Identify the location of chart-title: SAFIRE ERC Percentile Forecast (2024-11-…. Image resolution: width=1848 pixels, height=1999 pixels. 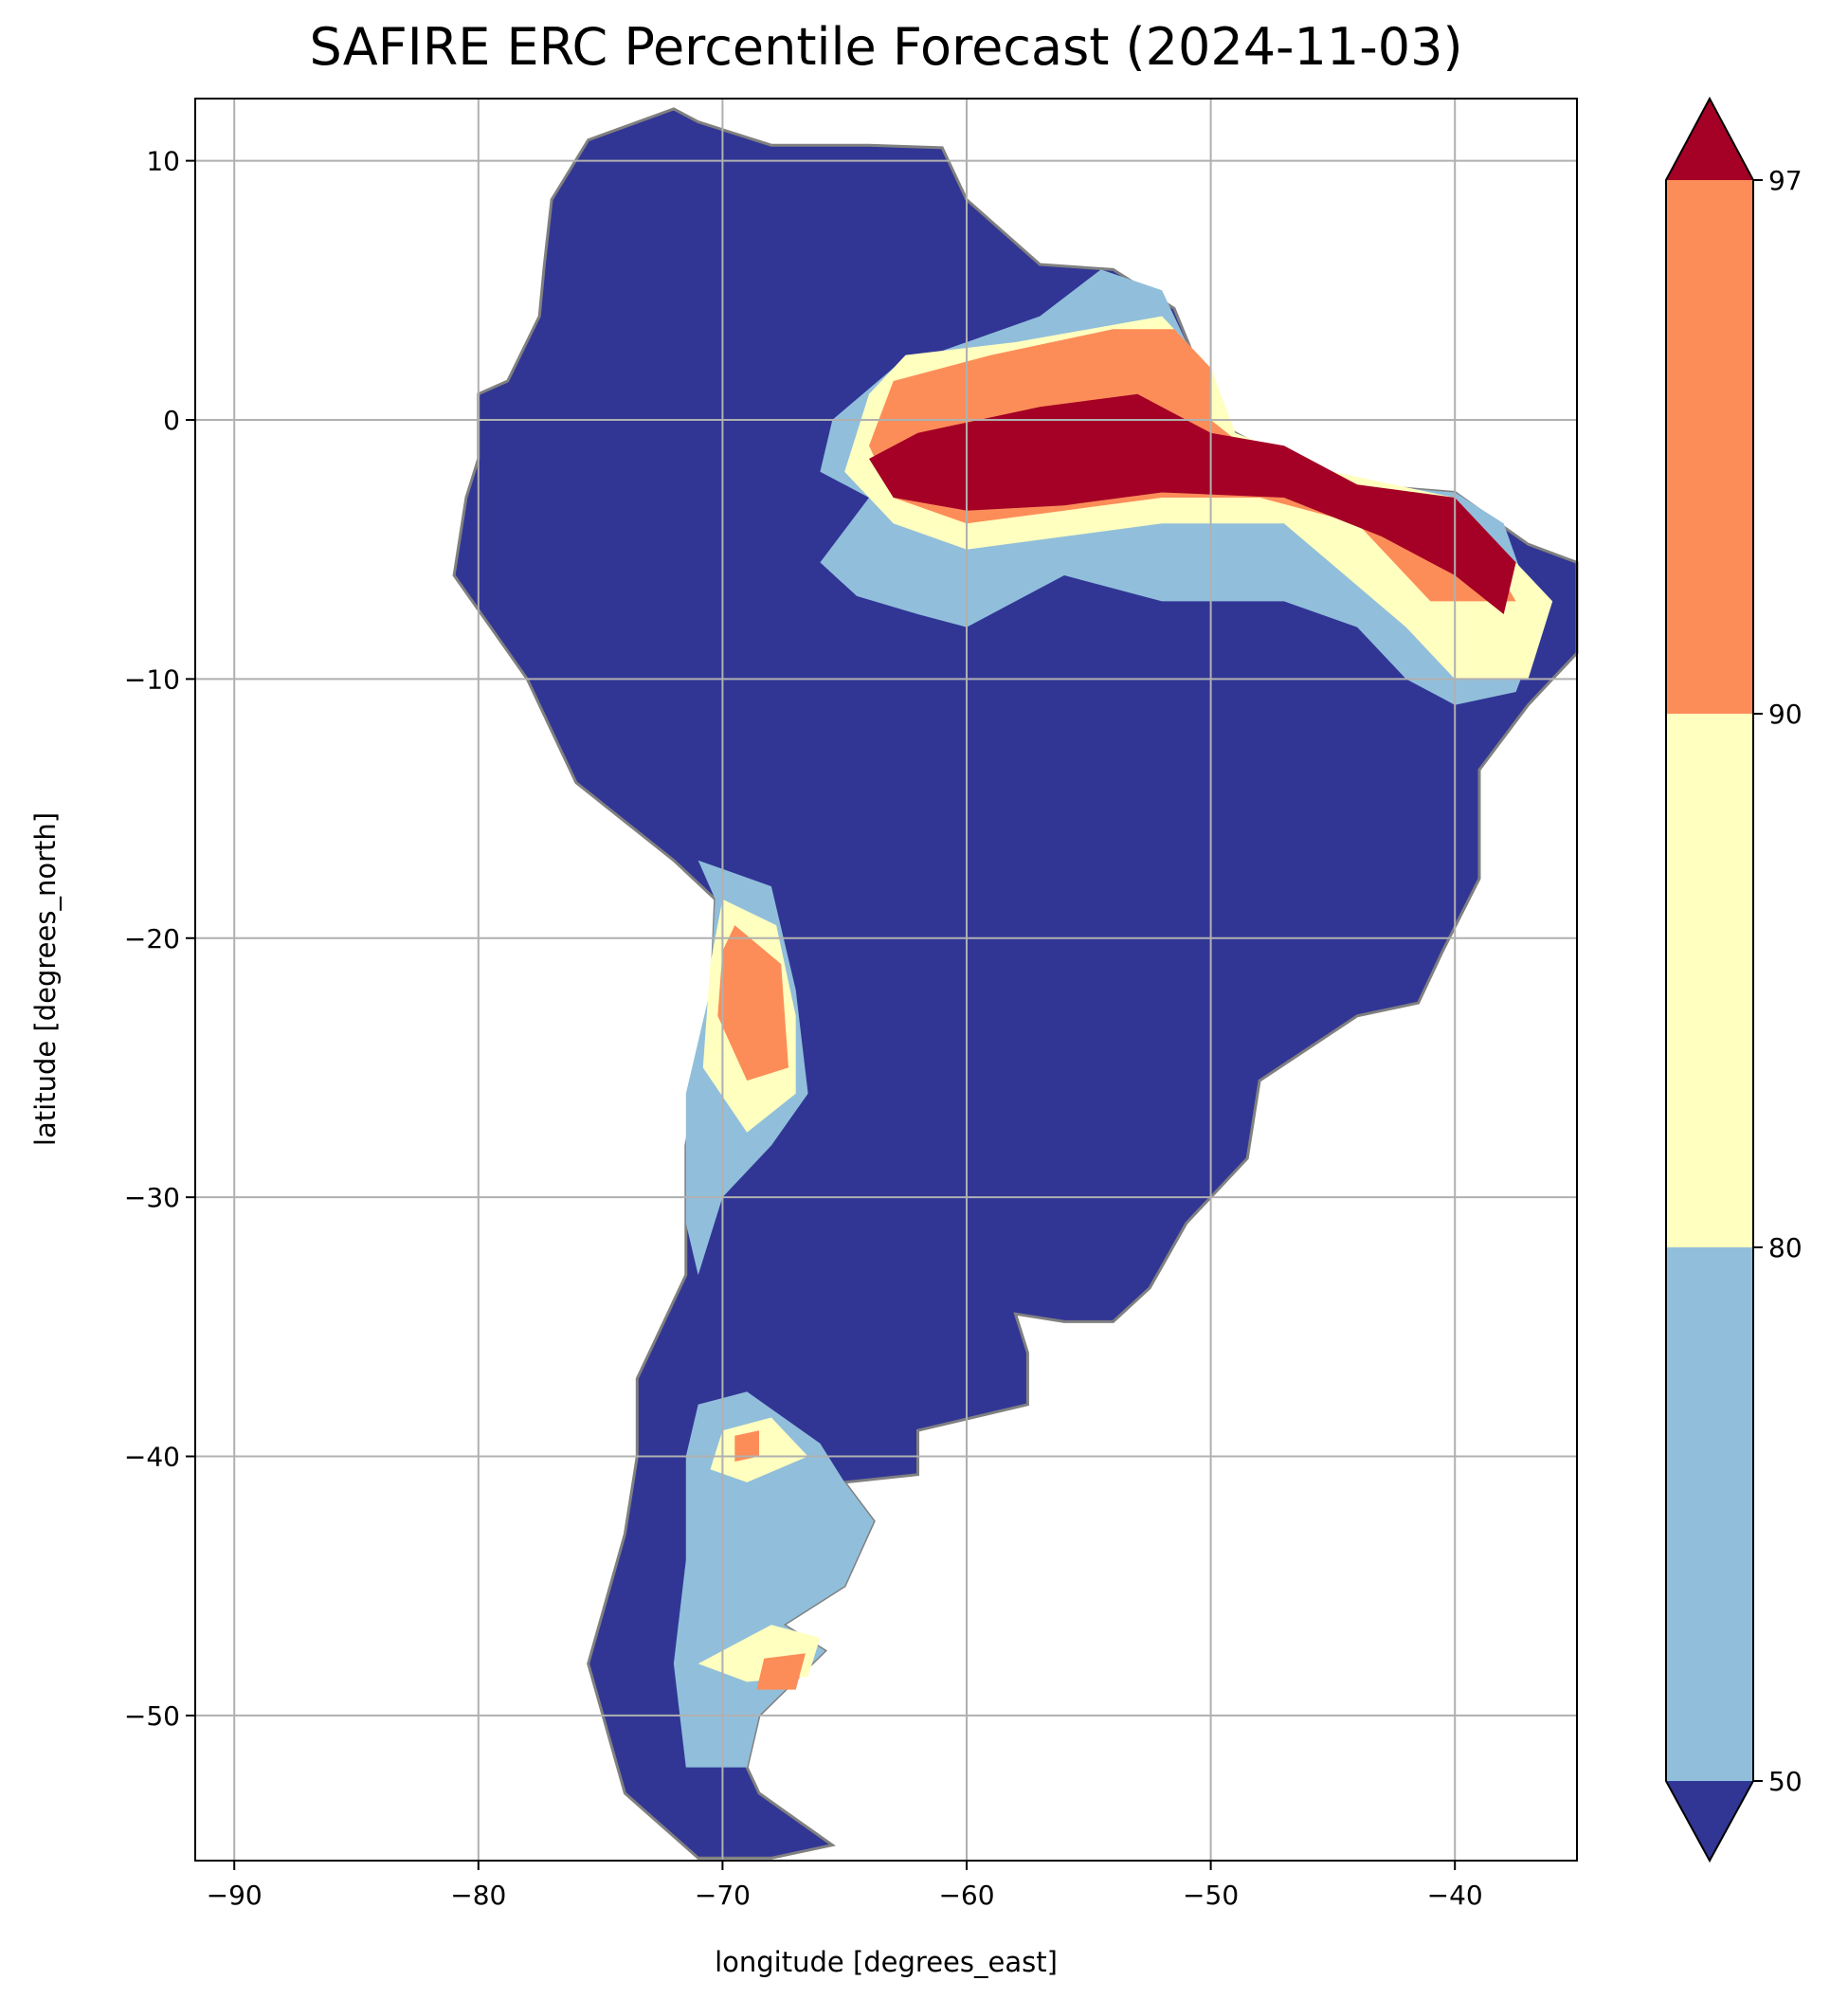
(886, 47).